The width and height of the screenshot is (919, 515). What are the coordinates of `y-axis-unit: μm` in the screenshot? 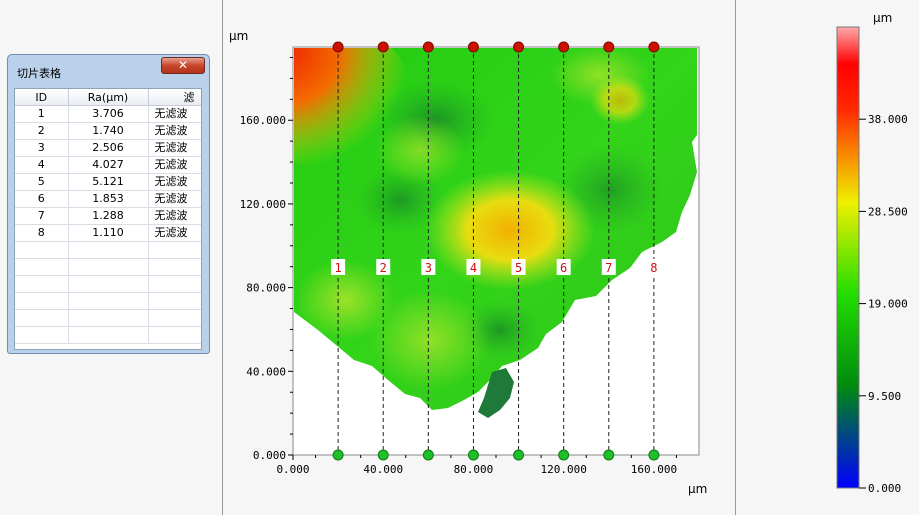 It's located at (239, 36).